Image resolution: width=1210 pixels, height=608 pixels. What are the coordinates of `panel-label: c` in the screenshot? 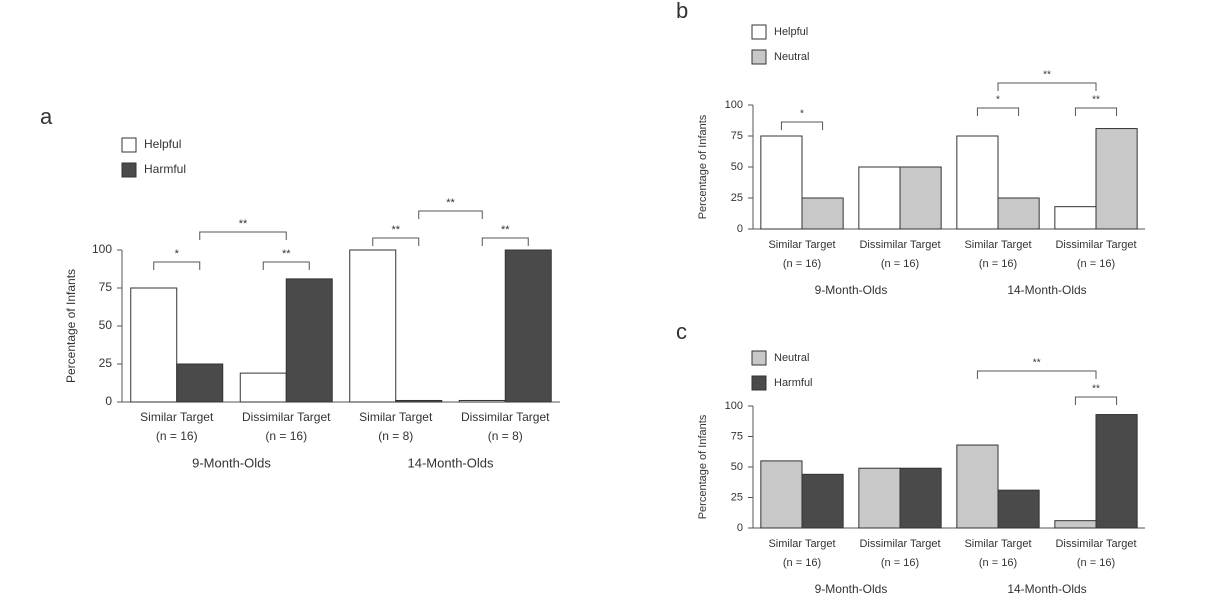 It's located at (681, 331).